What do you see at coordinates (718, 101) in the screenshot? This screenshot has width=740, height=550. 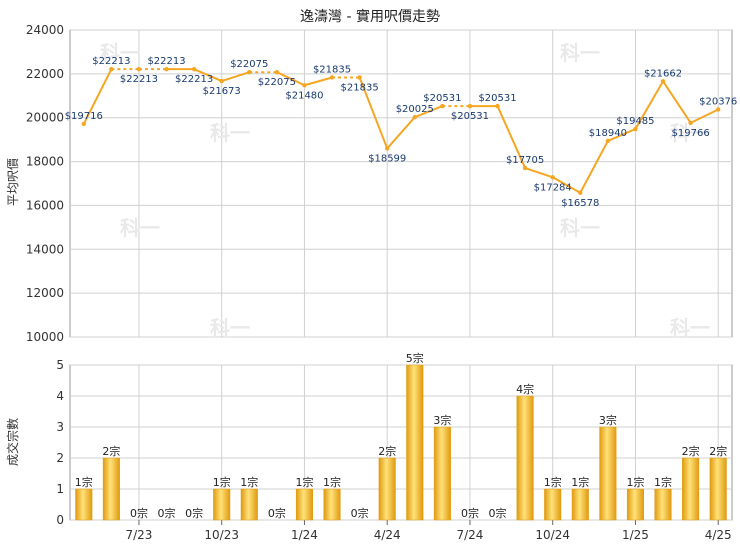 I see `price-data-label: $20376` at bounding box center [718, 101].